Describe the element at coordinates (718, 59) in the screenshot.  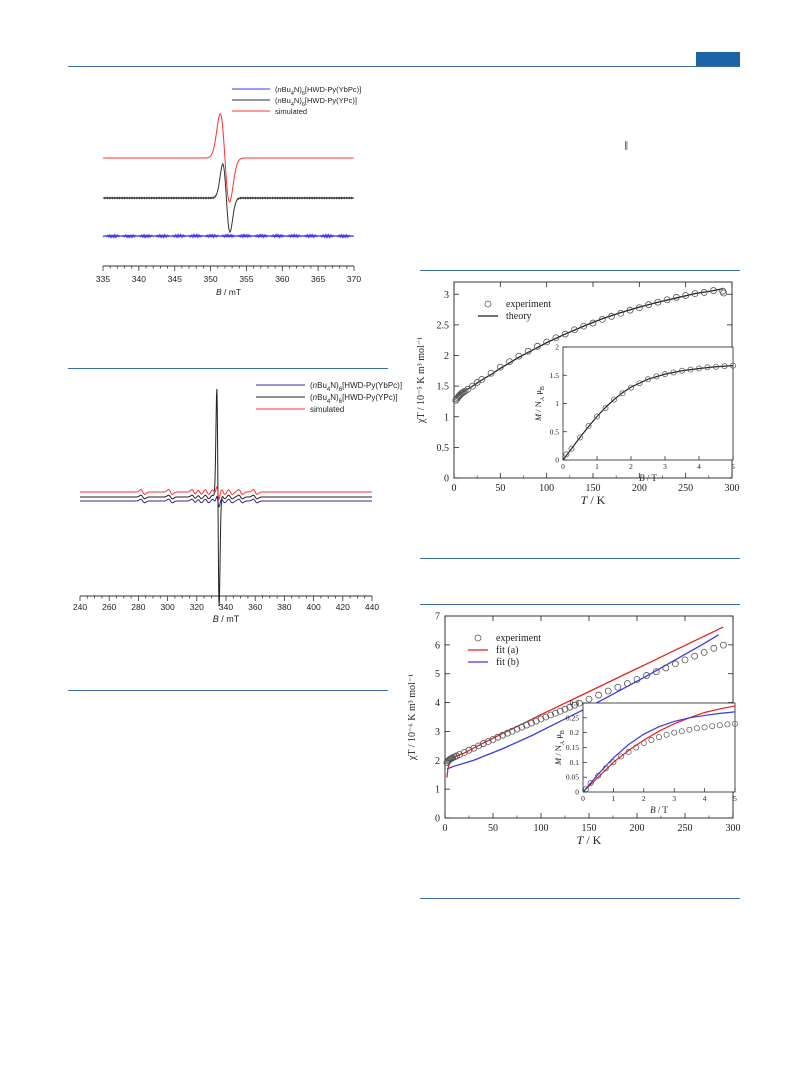
I see `header-tab` at that location.